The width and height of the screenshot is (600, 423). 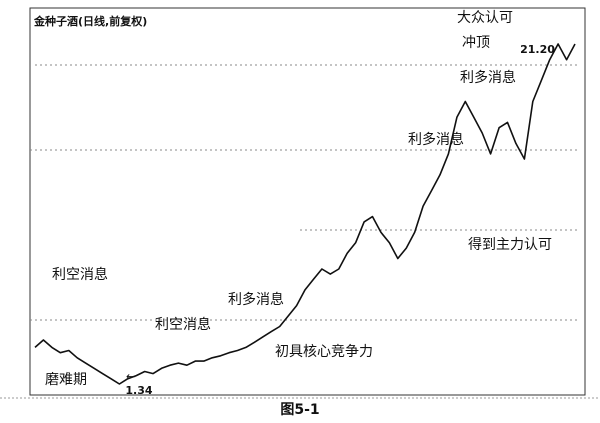 I want to click on value-label: 21.20, so click(x=537, y=49).